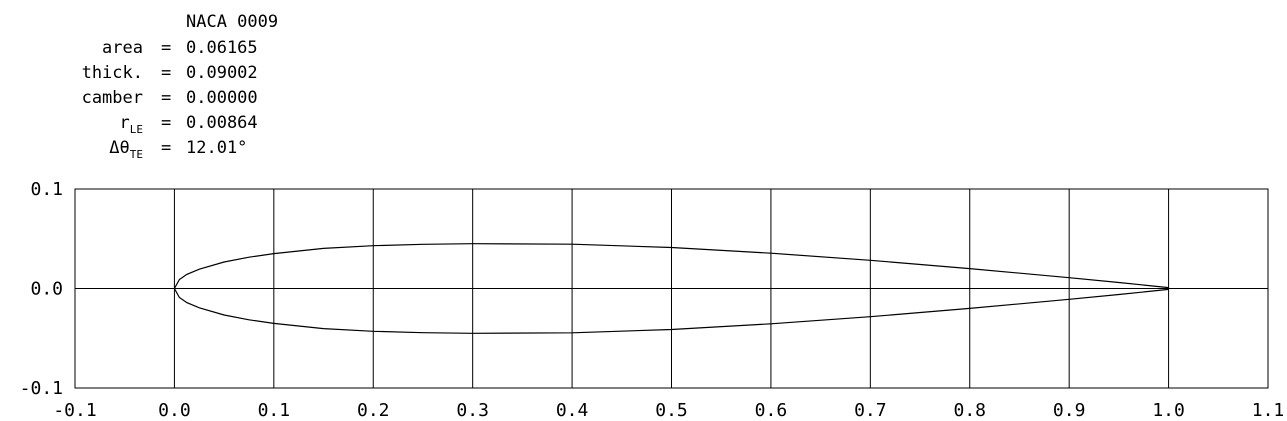 The width and height of the screenshot is (1287, 421). I want to click on stat-value: 0.06165, so click(222, 48).